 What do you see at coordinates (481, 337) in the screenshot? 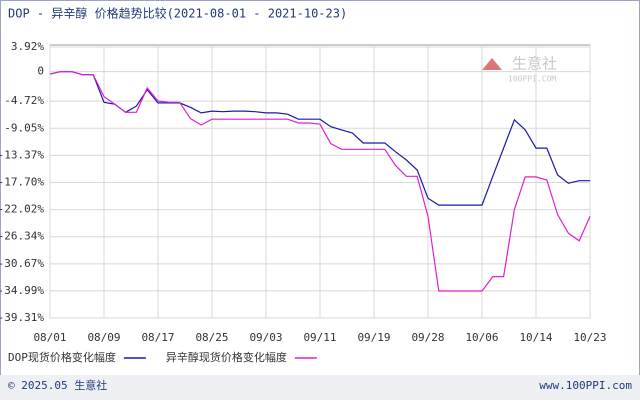
I see `x-tick-label: 10/06` at bounding box center [481, 337].